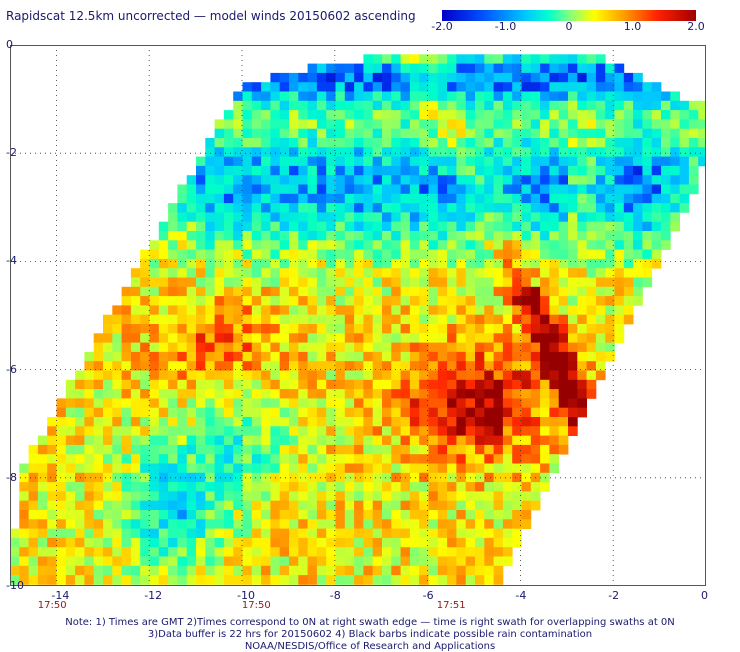  Describe the element at coordinates (428, 595) in the screenshot. I see `x-tick-label: -6` at that location.